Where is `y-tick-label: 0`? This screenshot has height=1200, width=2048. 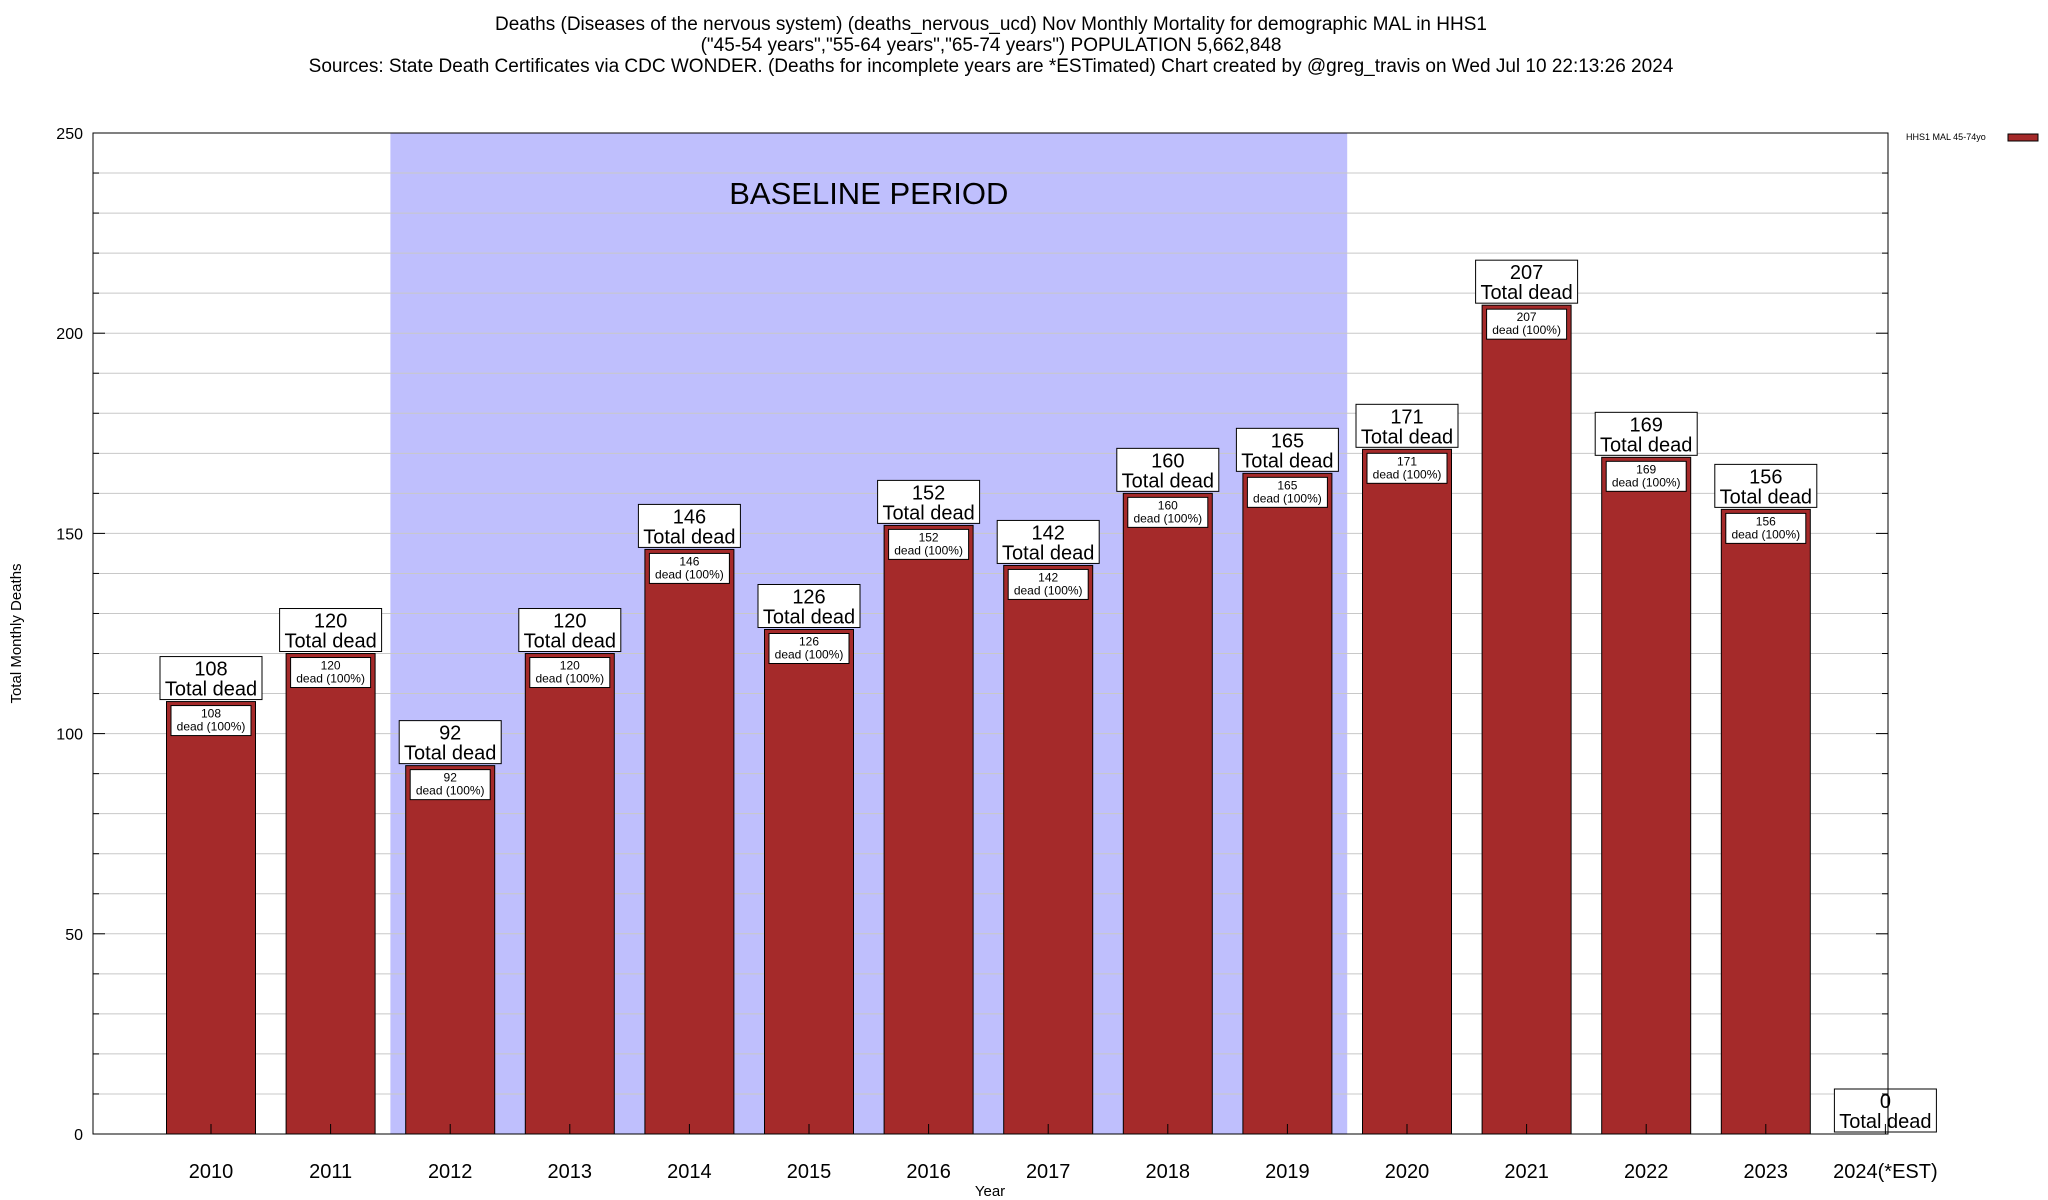 y-tick-label: 0 is located at coordinates (78, 1135).